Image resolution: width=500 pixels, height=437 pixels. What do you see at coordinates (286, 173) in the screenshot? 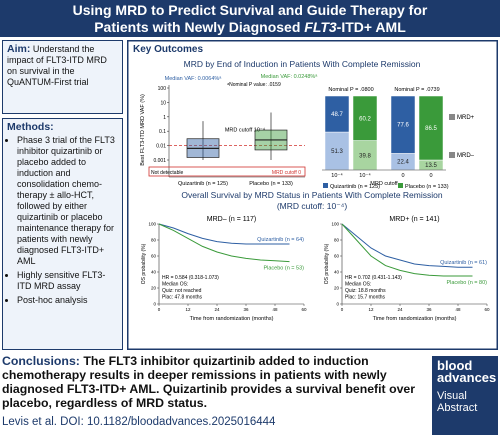
I see `cutoff0-label: MRD cutoff 0` at bounding box center [286, 173].